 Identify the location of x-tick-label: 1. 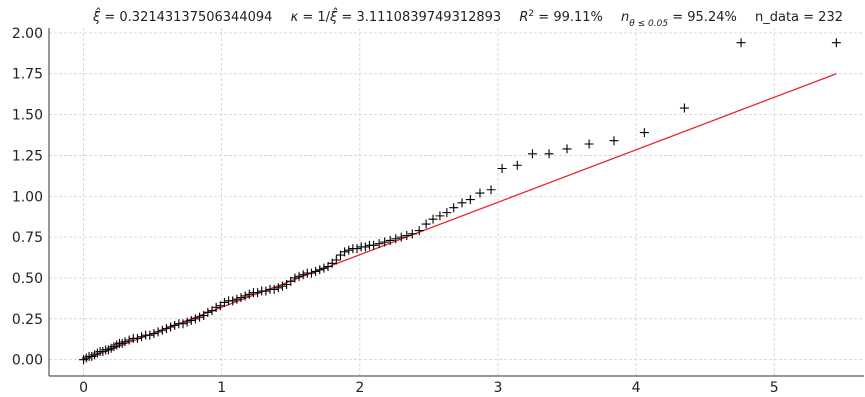
(221, 388).